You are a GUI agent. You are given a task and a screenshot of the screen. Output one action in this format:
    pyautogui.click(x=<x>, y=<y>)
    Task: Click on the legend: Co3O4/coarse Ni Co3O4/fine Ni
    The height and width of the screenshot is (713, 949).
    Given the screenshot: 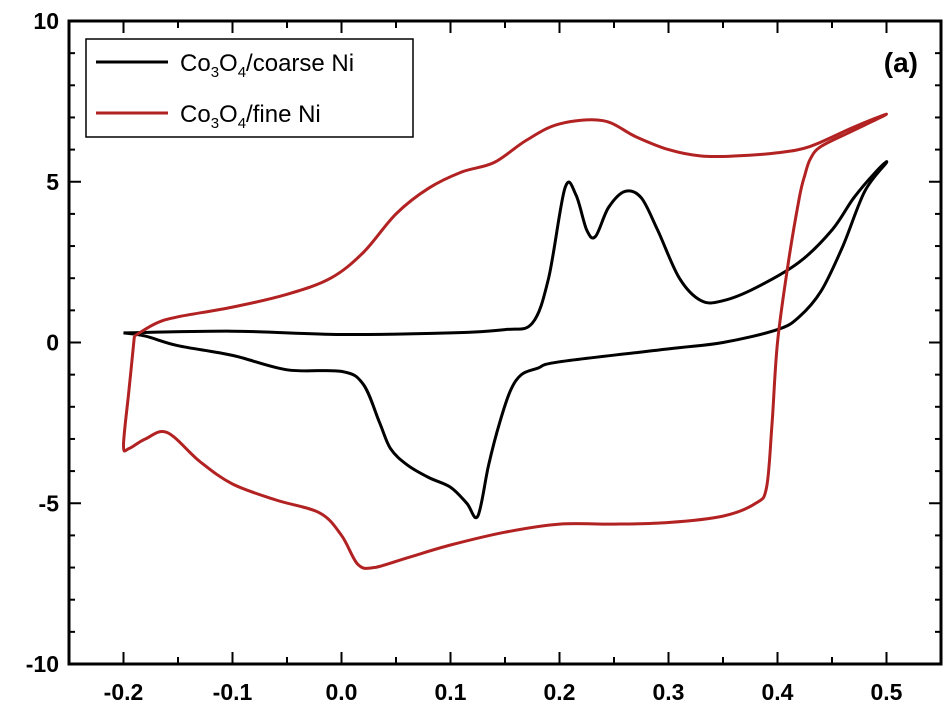 What is the action you would take?
    pyautogui.click(x=249, y=88)
    